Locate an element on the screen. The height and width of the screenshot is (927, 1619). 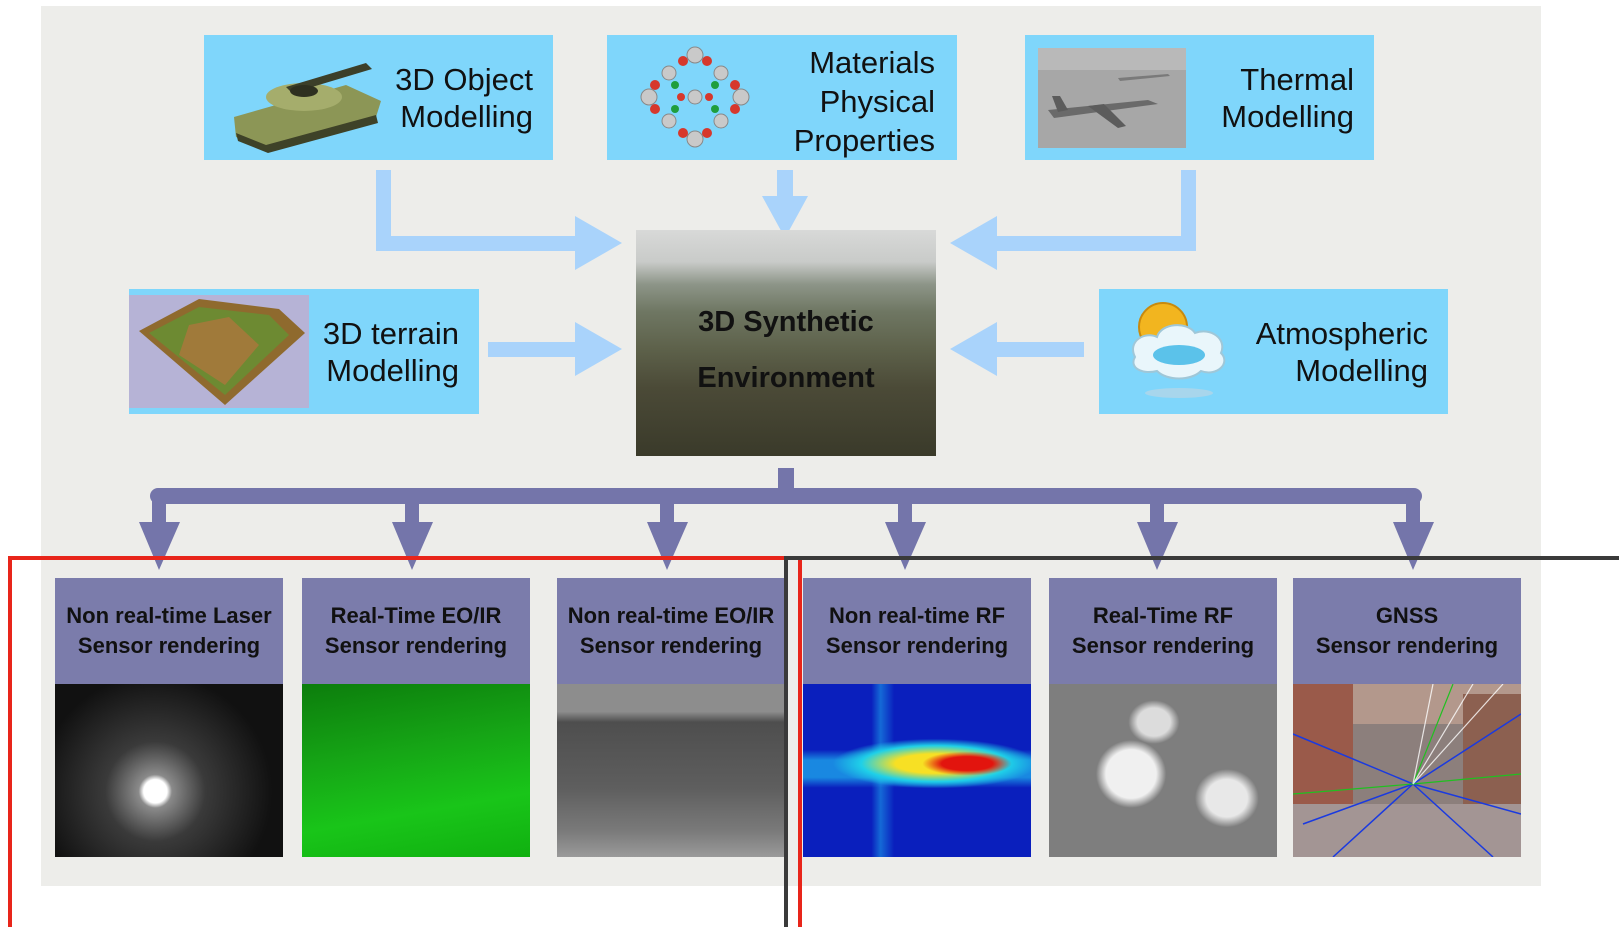
terrain-box: 3D terrain Modelling is located at coordinates (304, 351).